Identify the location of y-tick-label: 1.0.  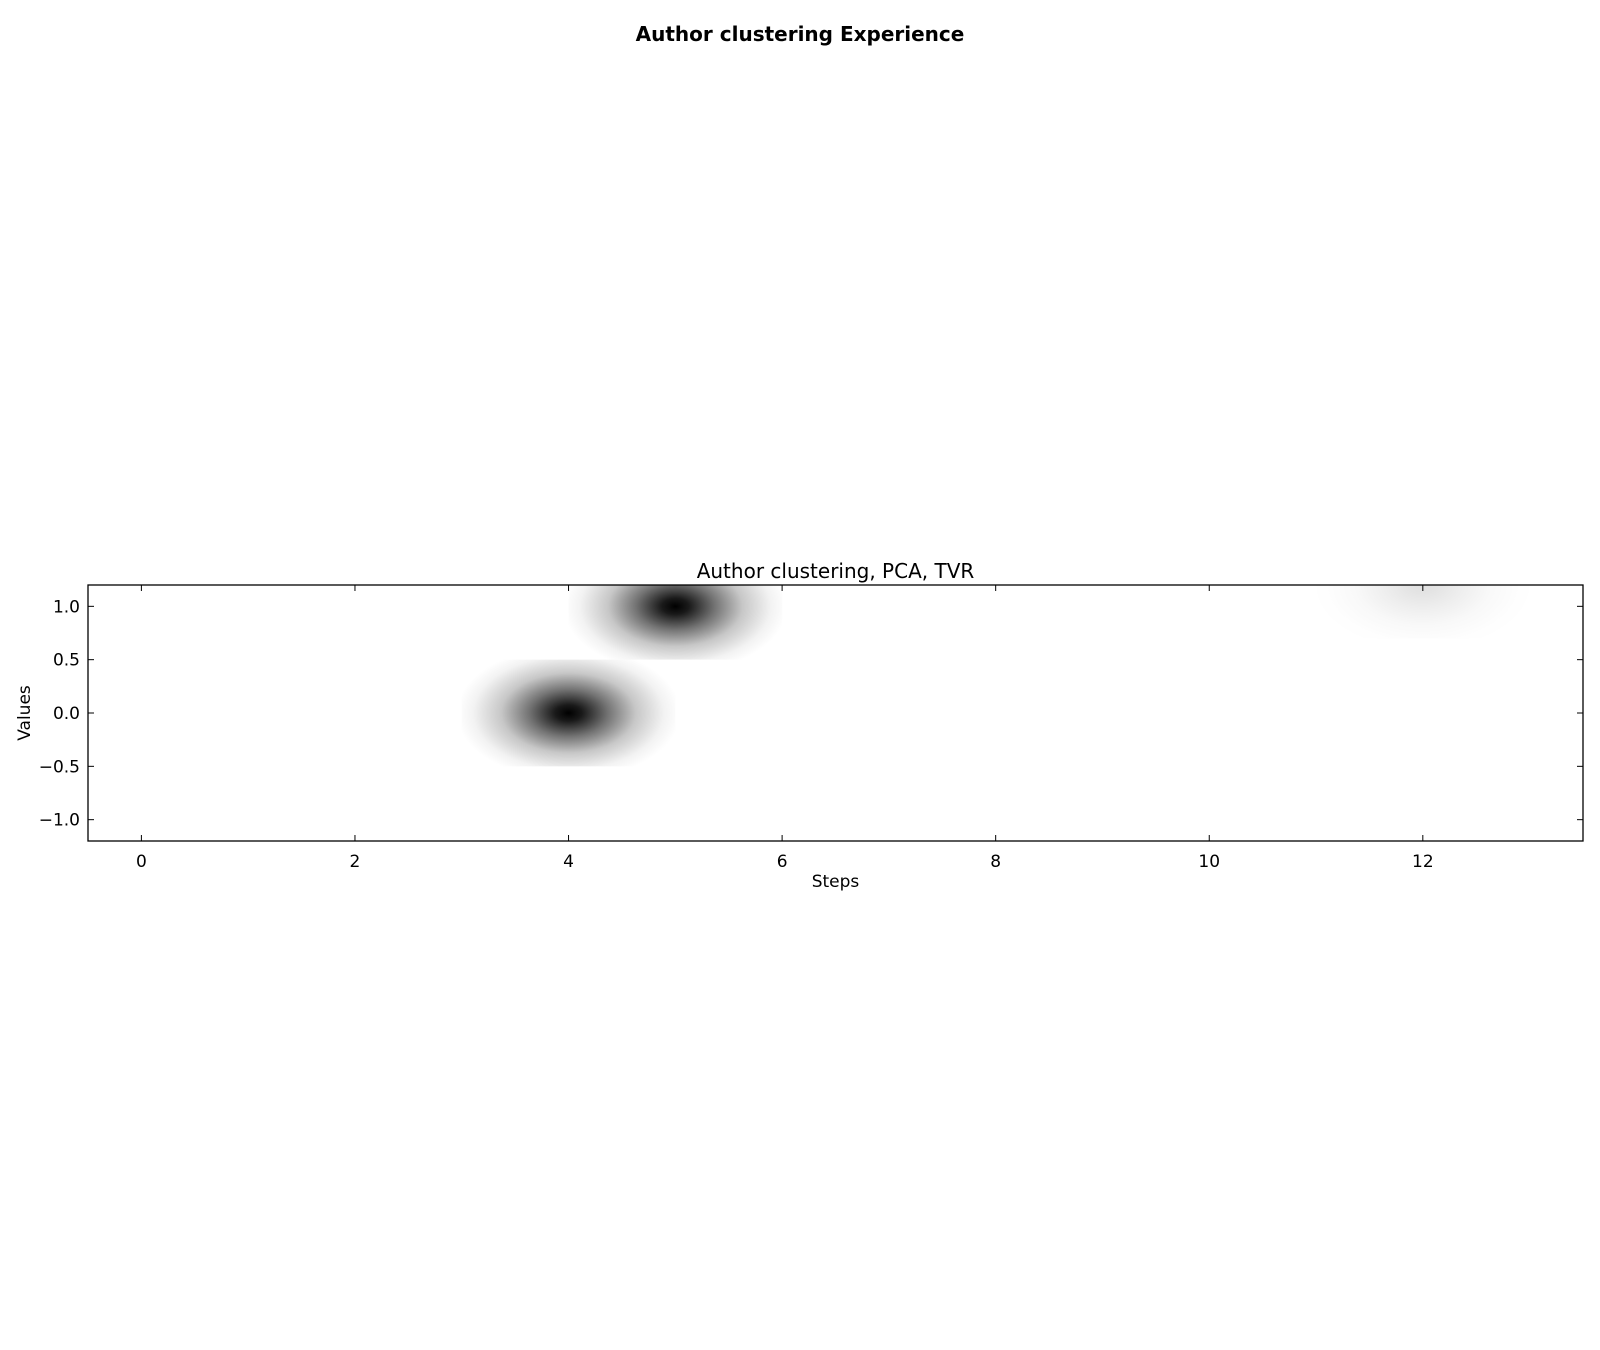
(66, 607).